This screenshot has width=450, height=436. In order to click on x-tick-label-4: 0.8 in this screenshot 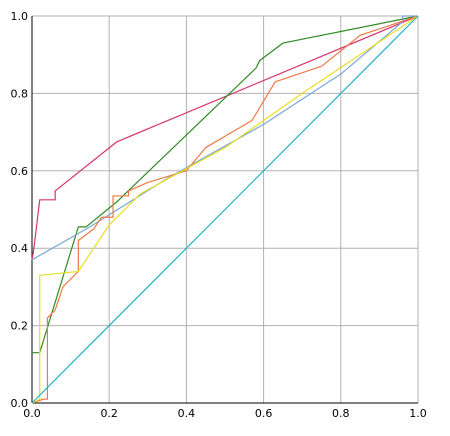, I will do `click(341, 413)`.